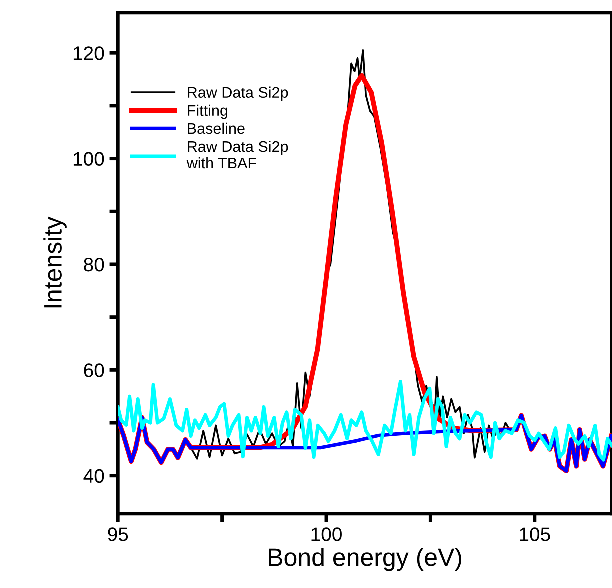  What do you see at coordinates (94, 476) in the screenshot?
I see `y-tick-label: 40` at bounding box center [94, 476].